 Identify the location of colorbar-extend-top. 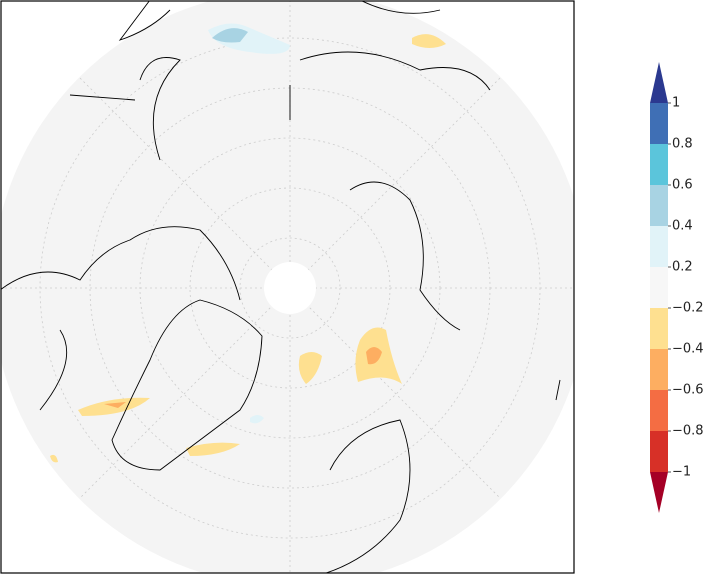
(659, 82).